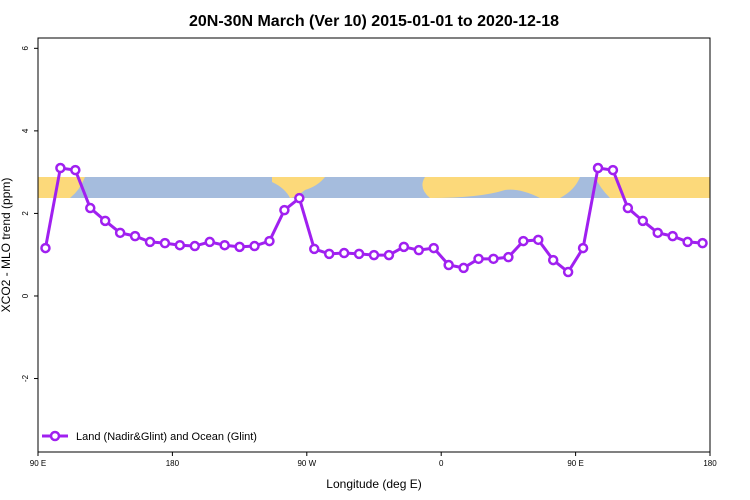 This screenshot has height=500, width=750. Describe the element at coordinates (441, 463) in the screenshot. I see `x-tick-label: 0` at that location.